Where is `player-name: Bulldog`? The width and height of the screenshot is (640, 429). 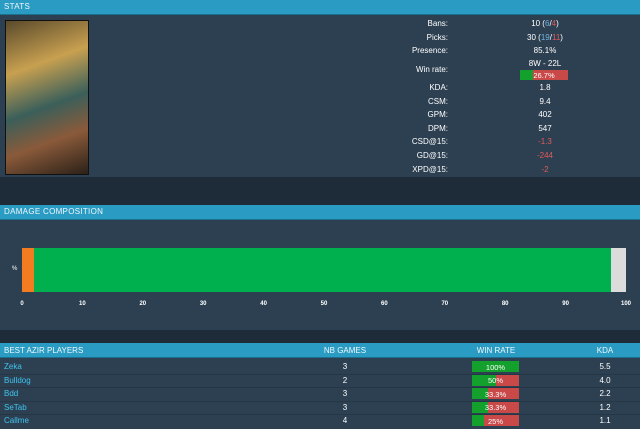
player-name: Bulldog is located at coordinates (17, 380).